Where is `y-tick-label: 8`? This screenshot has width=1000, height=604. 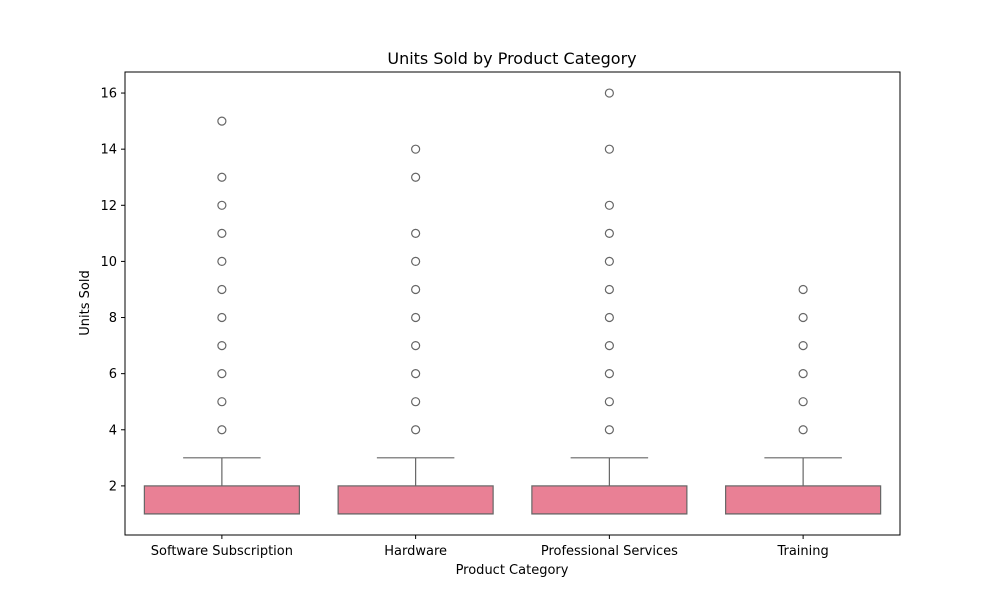
y-tick-label: 8 is located at coordinates (113, 318).